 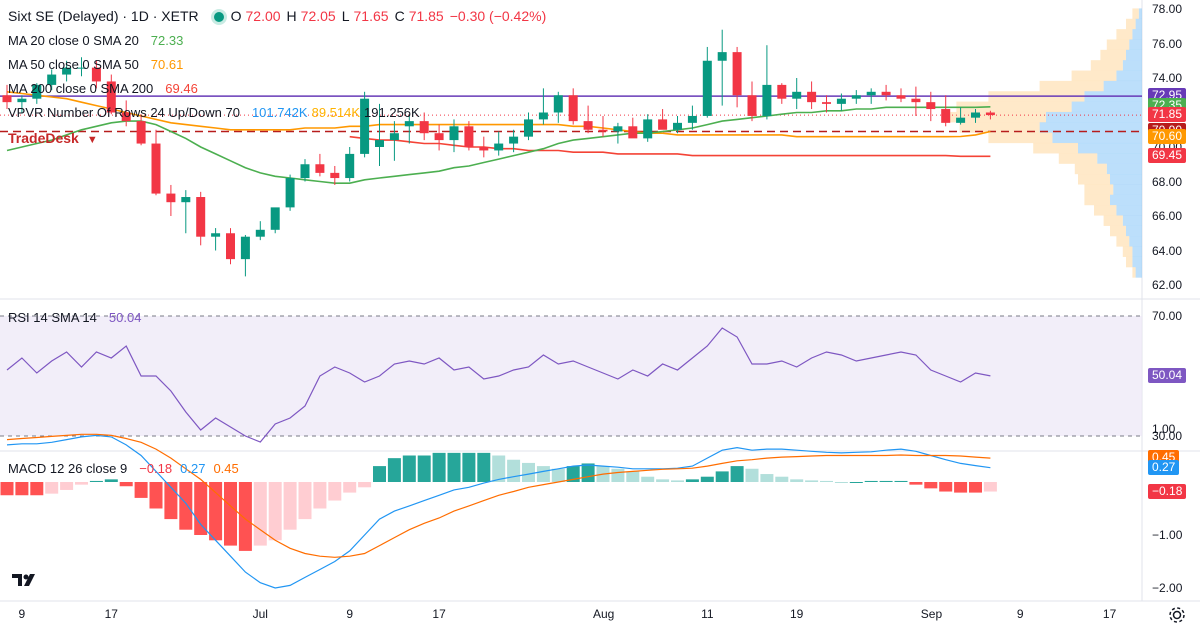 I want to click on price-axis-tick: 76.00, so click(x=1167, y=43).